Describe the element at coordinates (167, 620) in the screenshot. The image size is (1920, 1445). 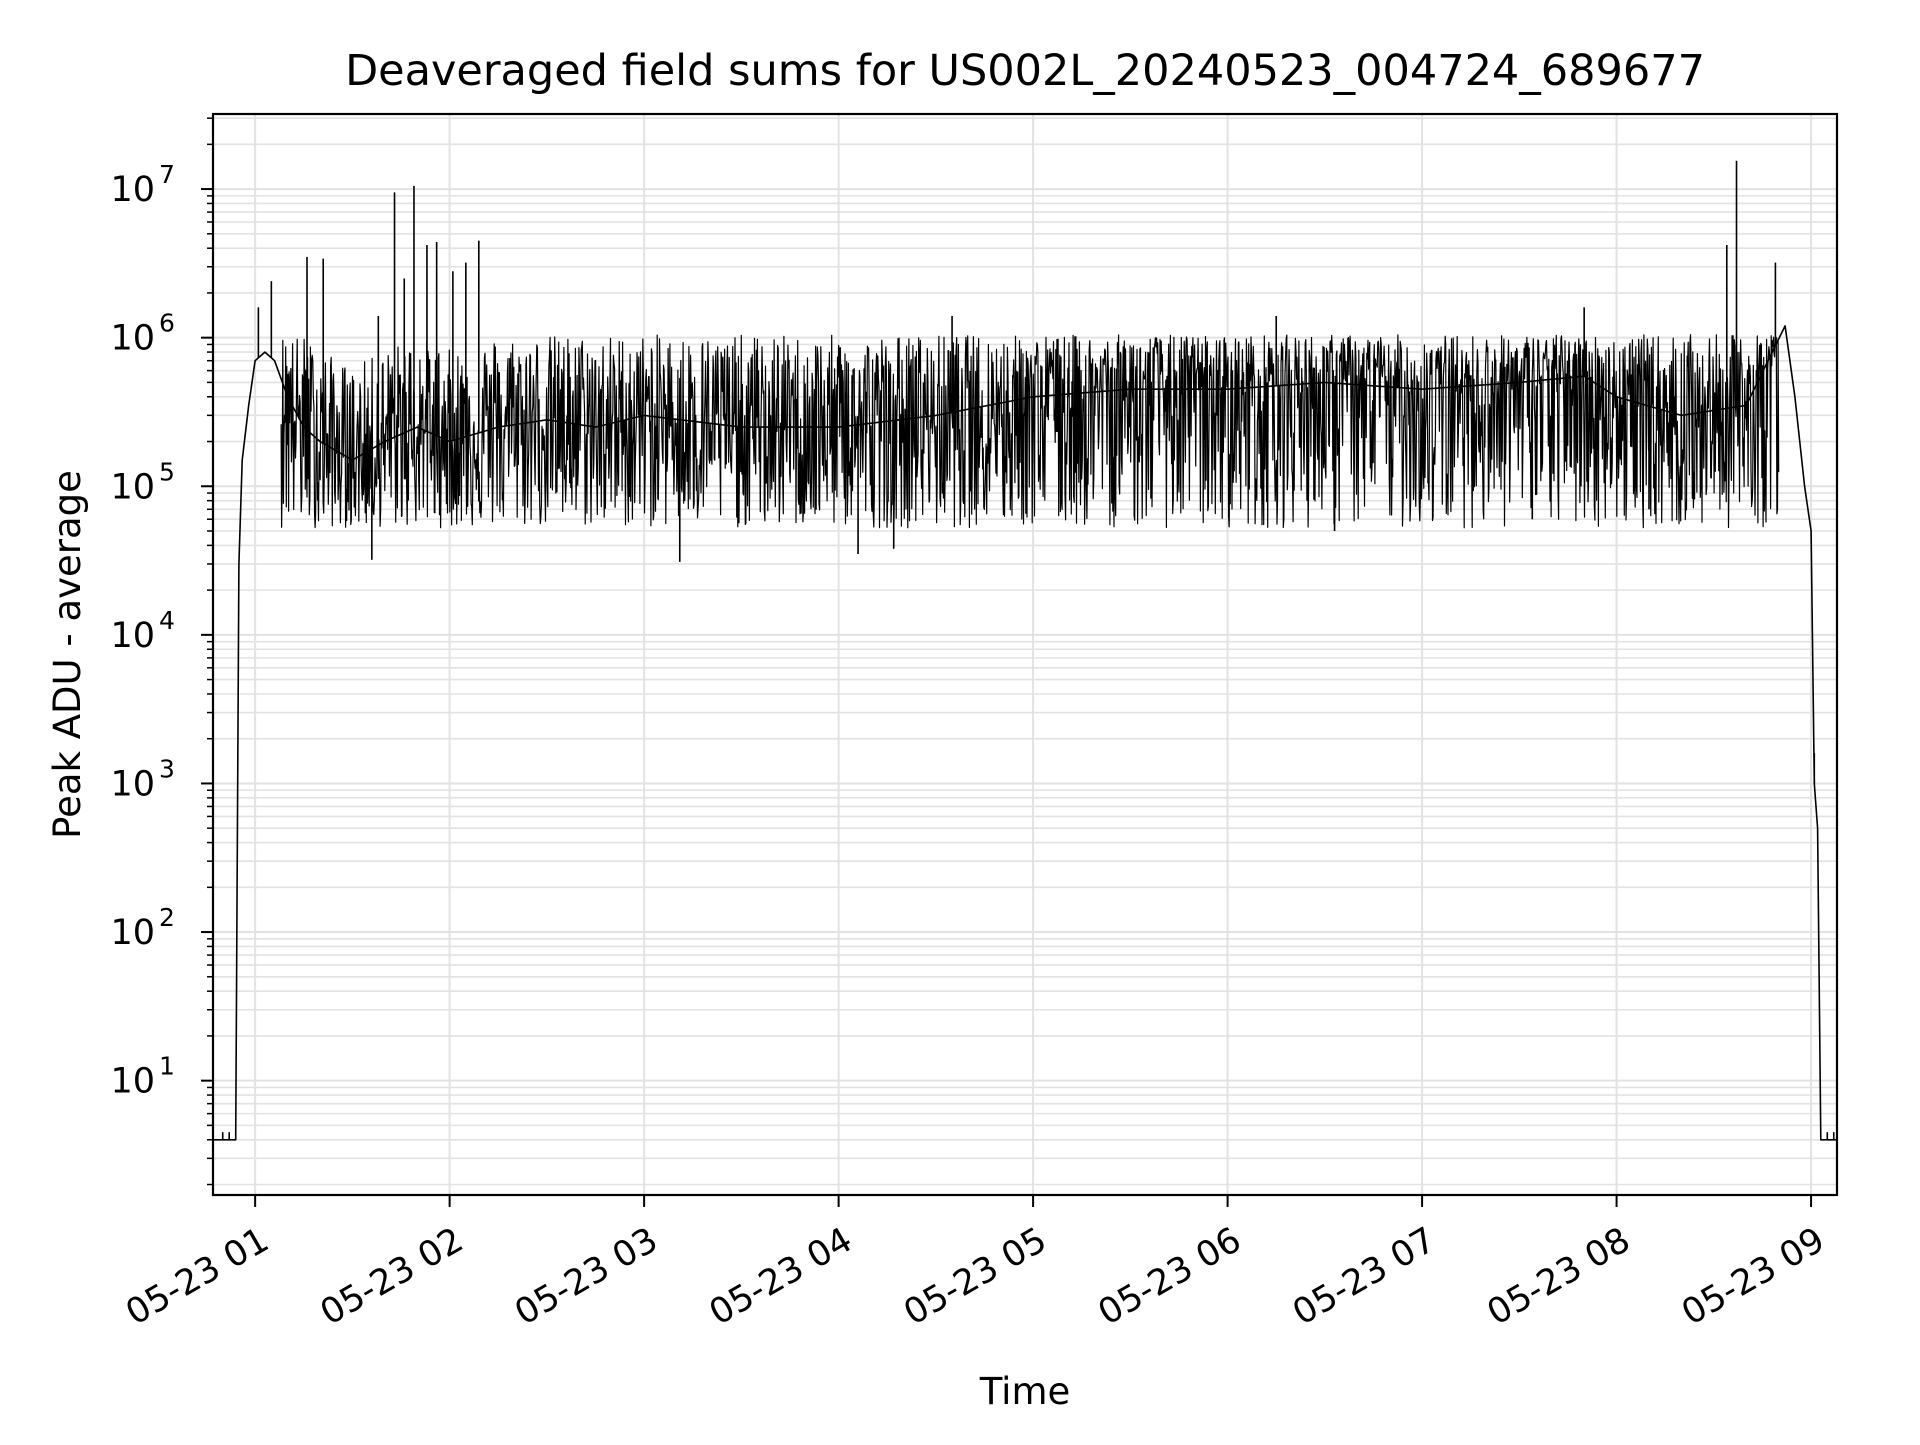
I see `y-tick-exponent: 4` at that location.